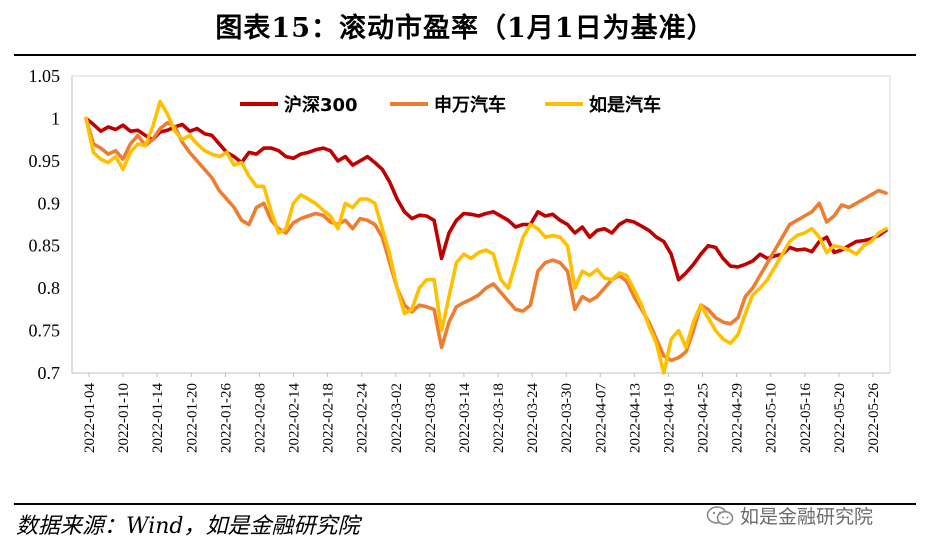 This screenshot has width=930, height=555. I want to click on x-tick-label: 2022-03-02, so click(397, 418).